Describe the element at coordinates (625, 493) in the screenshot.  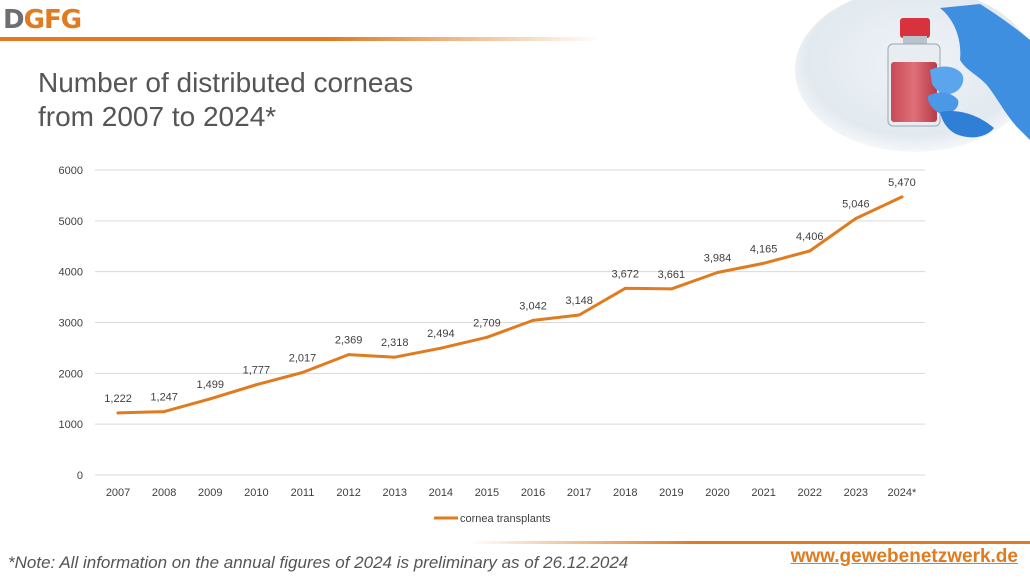
I see `x-tick-label: 2018` at that location.